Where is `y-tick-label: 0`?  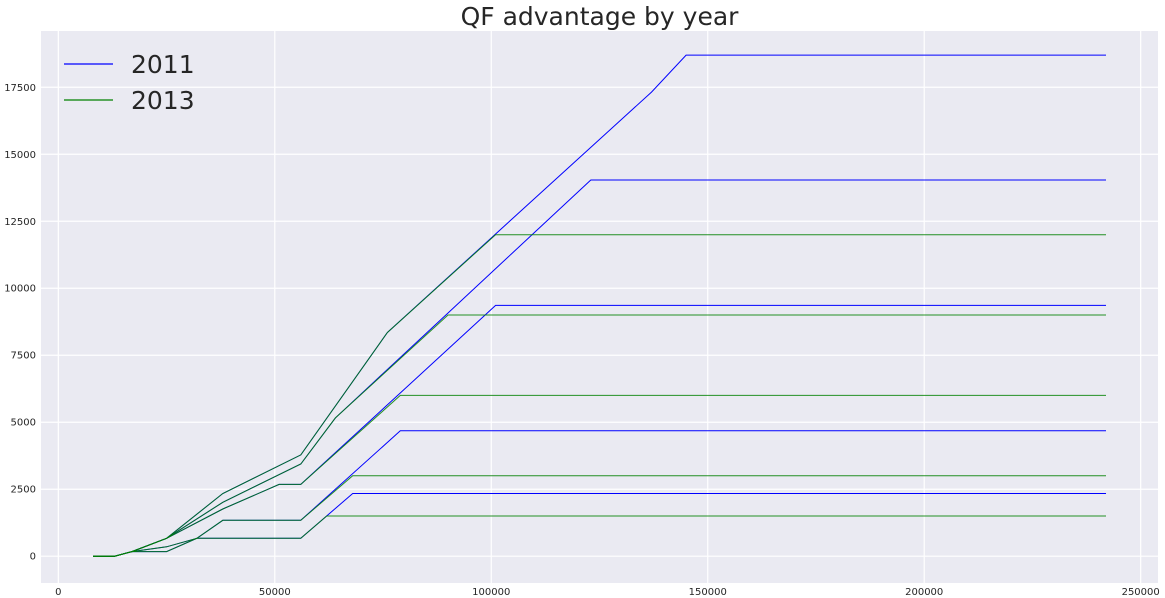
y-tick-label: 0 is located at coordinates (33, 557).